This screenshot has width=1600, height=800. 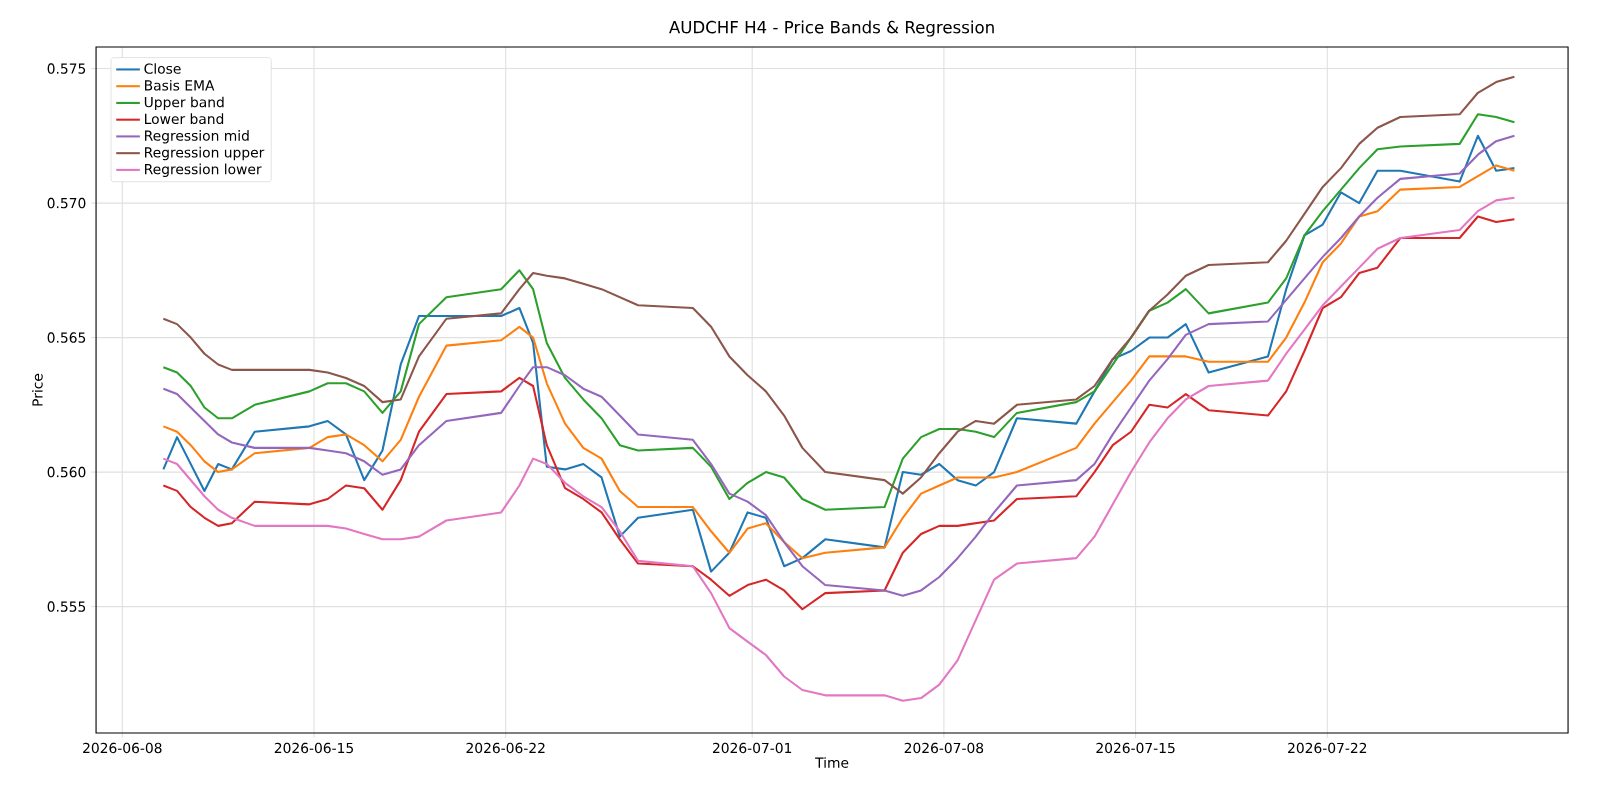 What do you see at coordinates (205, 153) in the screenshot?
I see `legend-label: Regression upper` at bounding box center [205, 153].